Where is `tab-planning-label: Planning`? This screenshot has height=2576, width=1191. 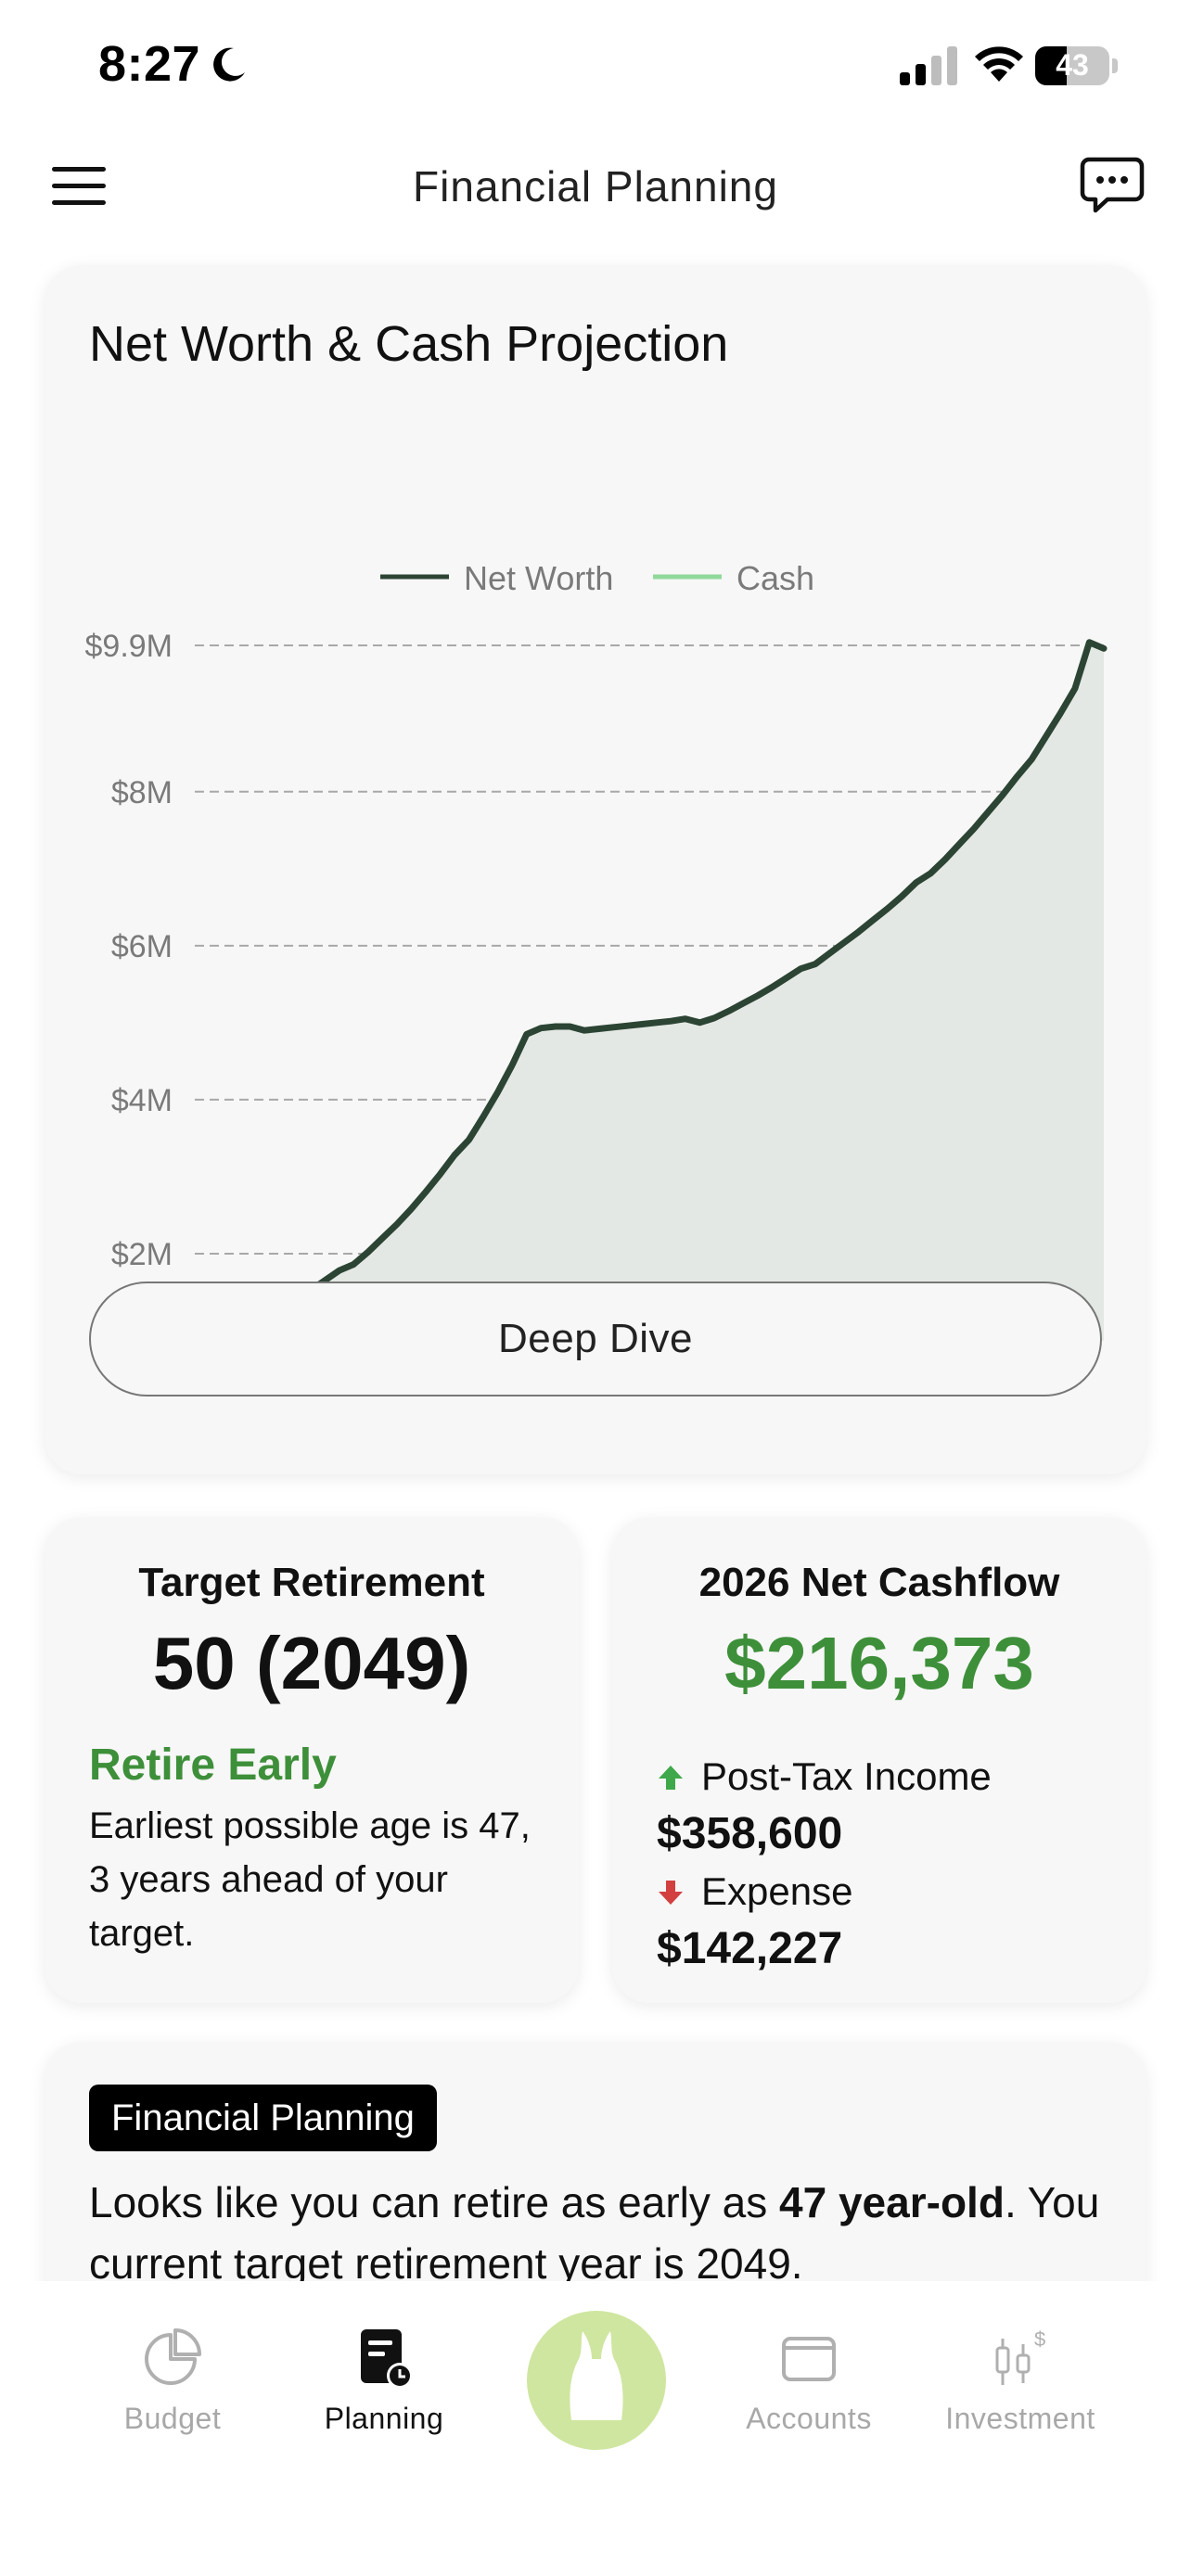 tab-planning-label: Planning is located at coordinates (384, 2419).